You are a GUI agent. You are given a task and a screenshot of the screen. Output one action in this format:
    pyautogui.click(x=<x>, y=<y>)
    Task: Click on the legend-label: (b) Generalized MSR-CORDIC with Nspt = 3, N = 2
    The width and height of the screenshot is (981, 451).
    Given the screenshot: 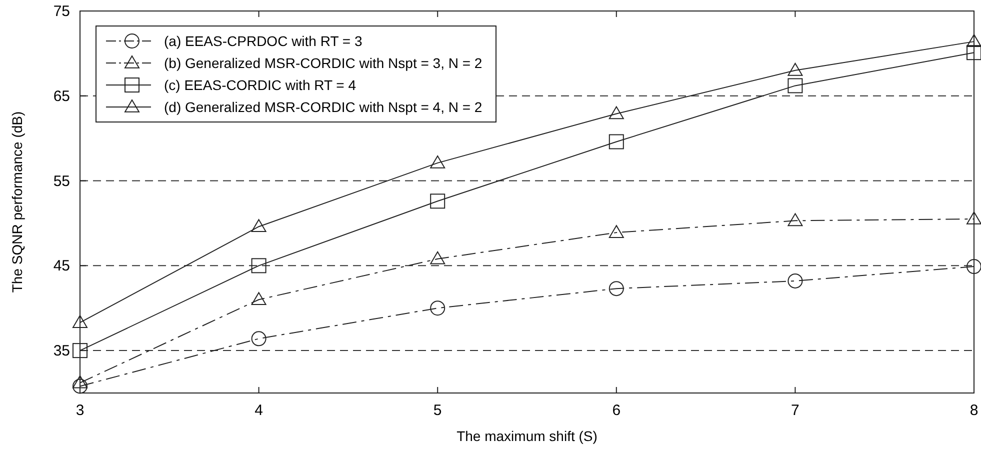 What is the action you would take?
    pyautogui.click(x=323, y=63)
    